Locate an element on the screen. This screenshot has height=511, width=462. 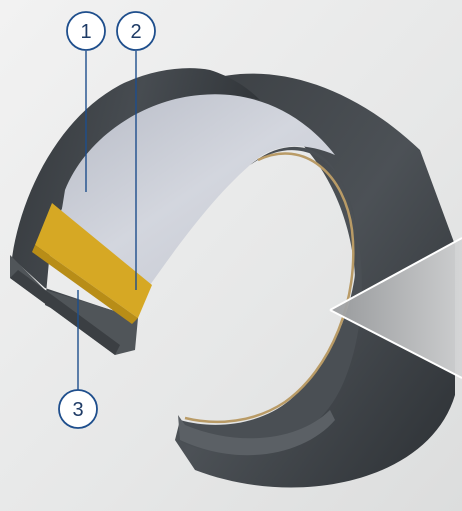
shell-end-block-face is located at coordinates (65, 312).